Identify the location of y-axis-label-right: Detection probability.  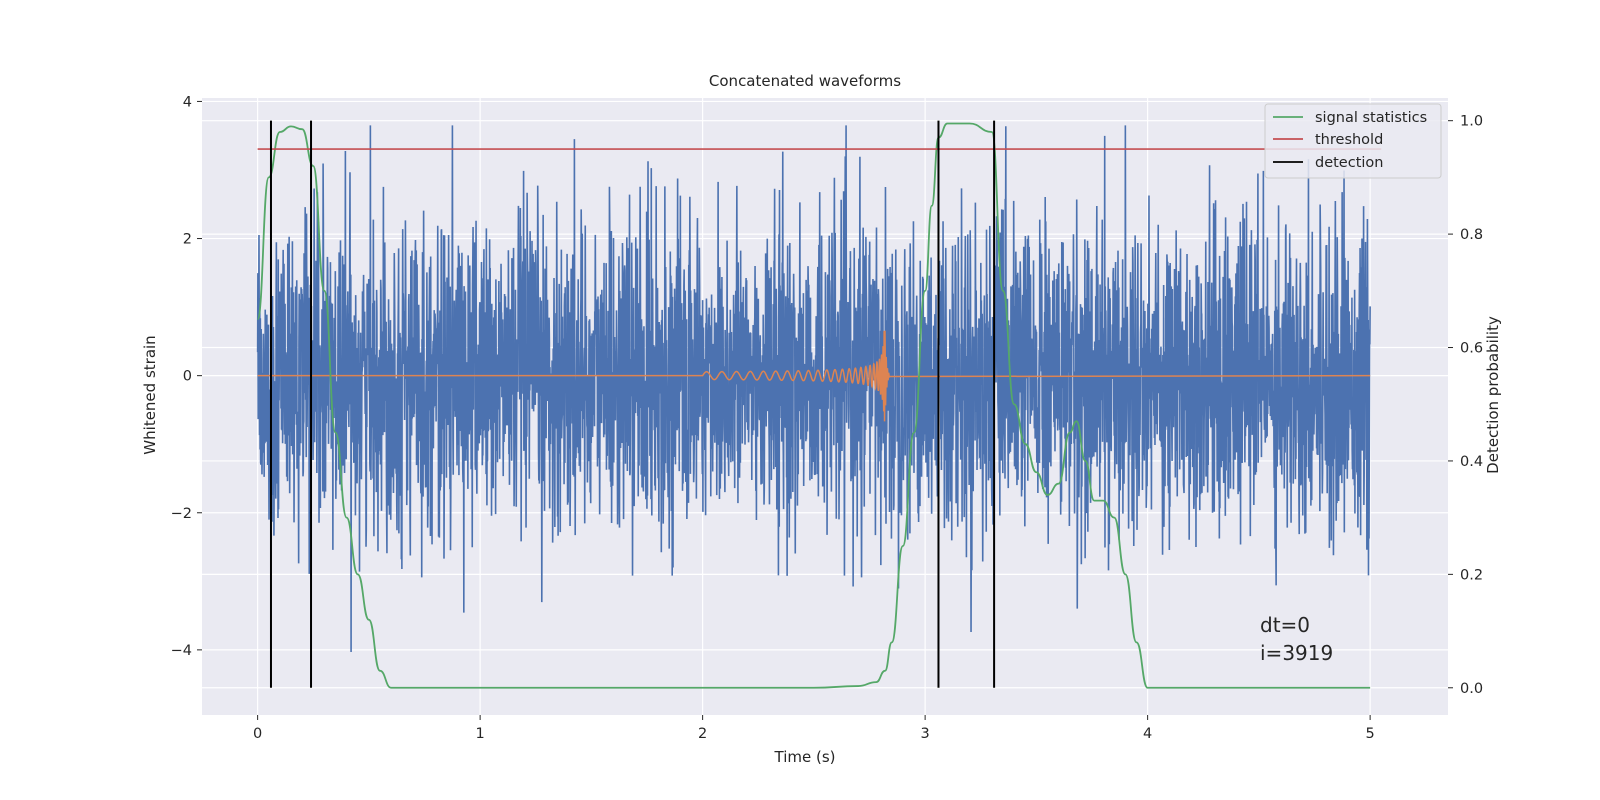
(1493, 395).